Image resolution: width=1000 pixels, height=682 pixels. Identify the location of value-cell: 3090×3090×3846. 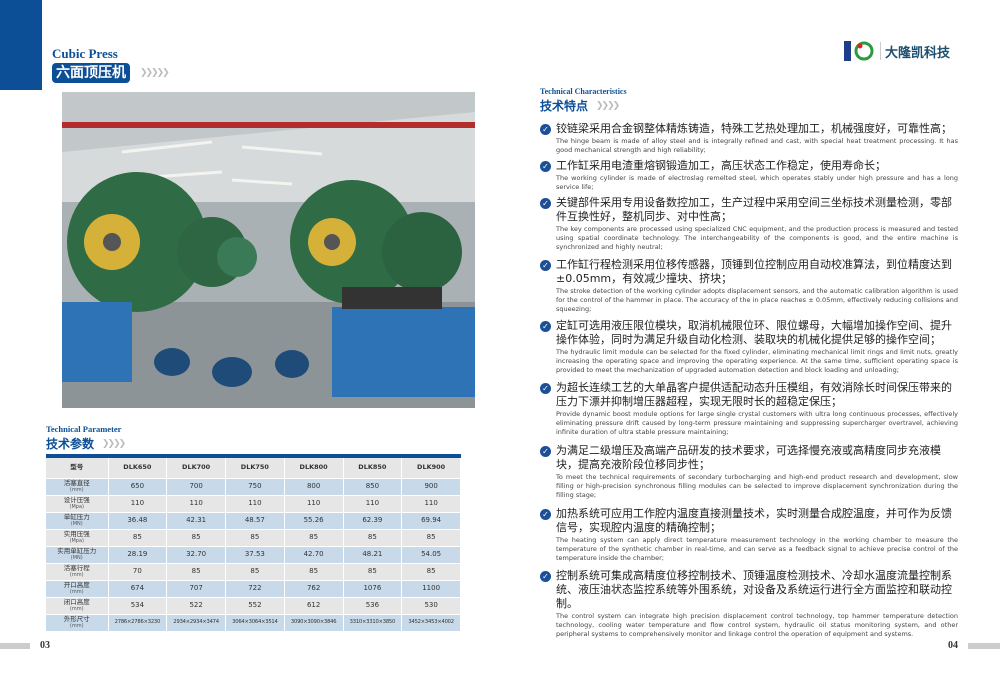
(314, 623).